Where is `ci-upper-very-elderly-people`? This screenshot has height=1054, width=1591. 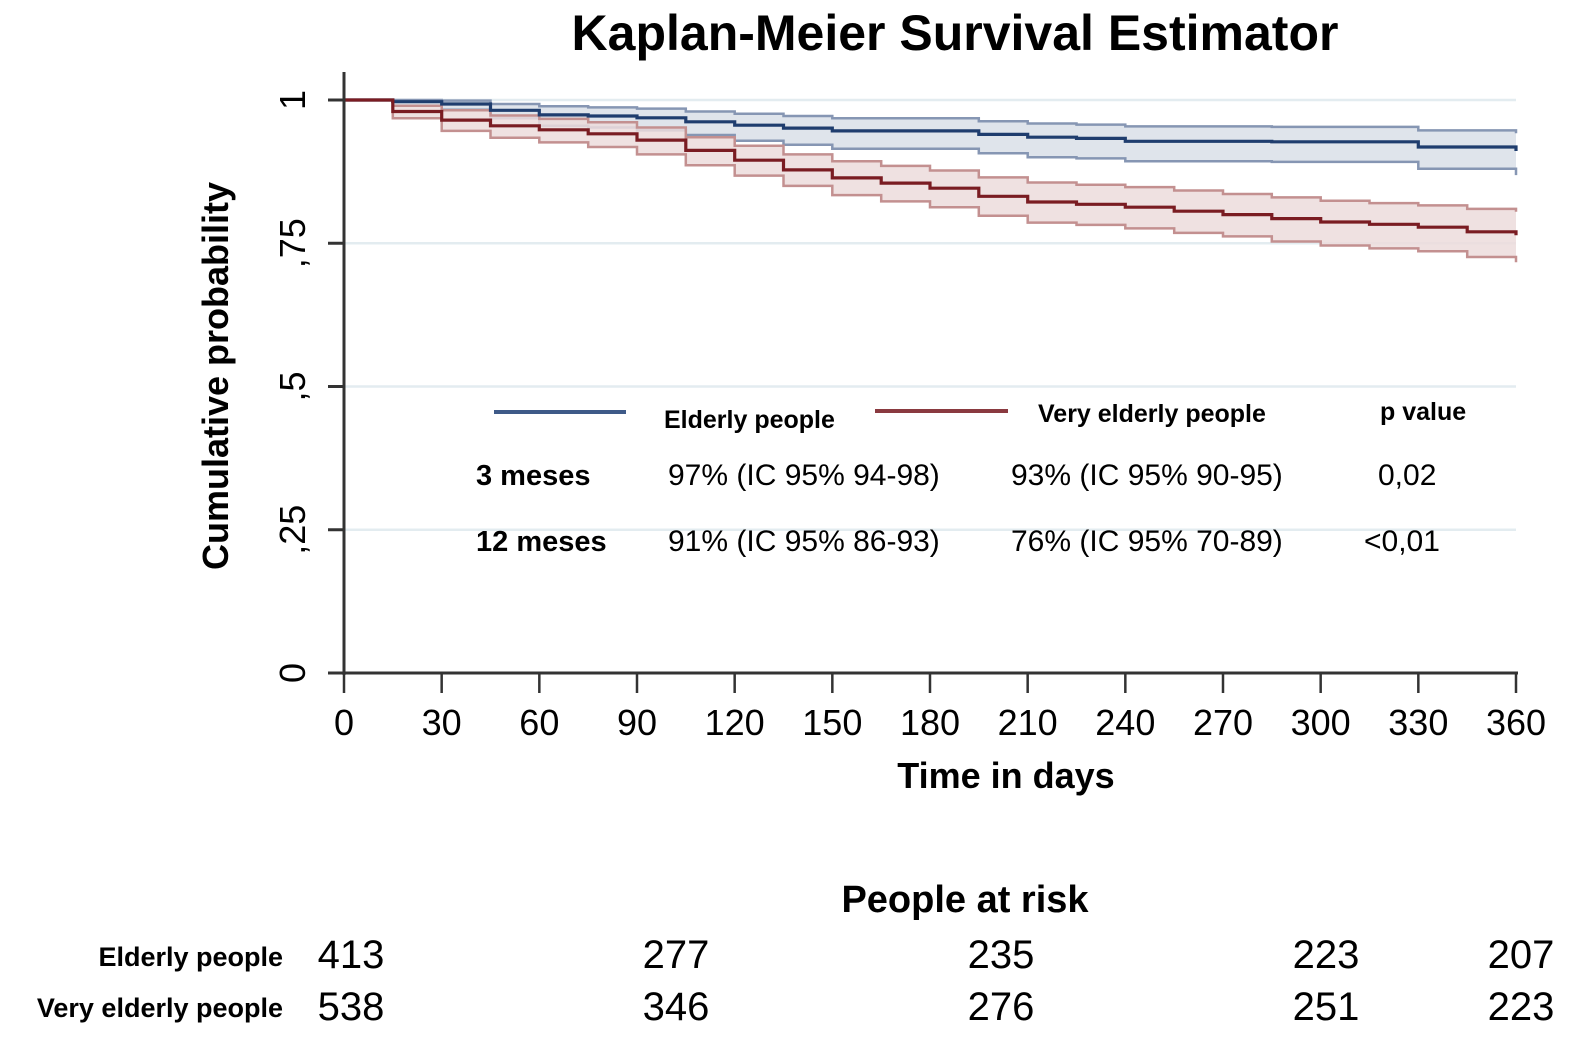 ci-upper-very-elderly-people is located at coordinates (931, 155).